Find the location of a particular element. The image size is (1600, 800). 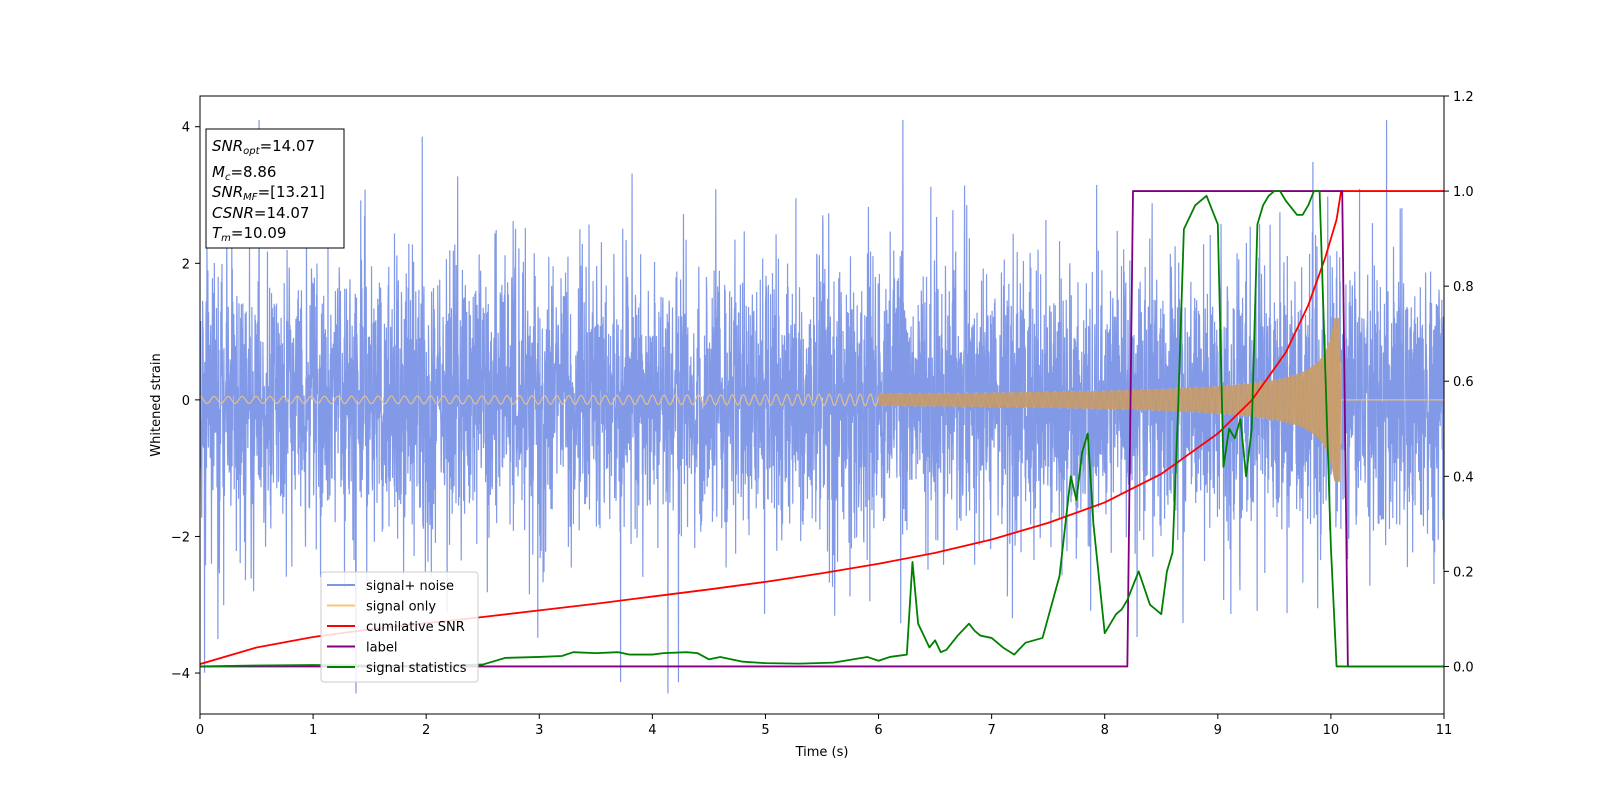

csnr-annotation: CSNR=14.07 is located at coordinates (260, 213).